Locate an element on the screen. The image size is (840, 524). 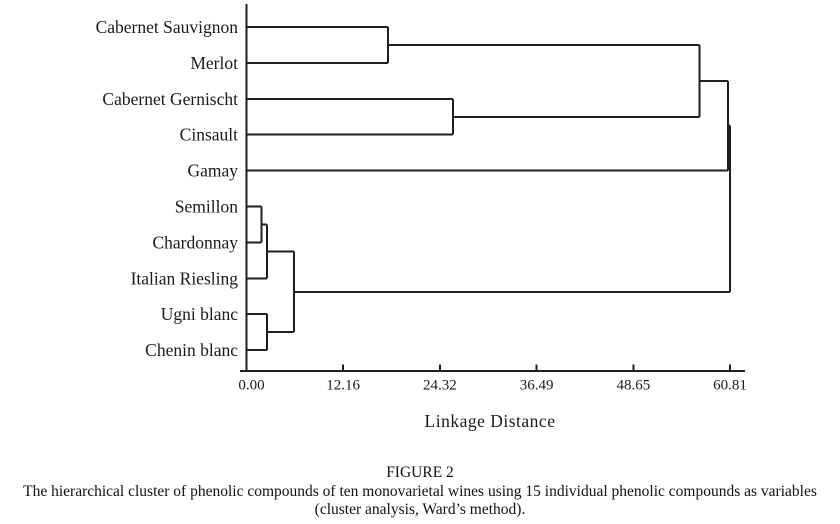
x-axis-tick-label: 36.49 is located at coordinates (537, 386).